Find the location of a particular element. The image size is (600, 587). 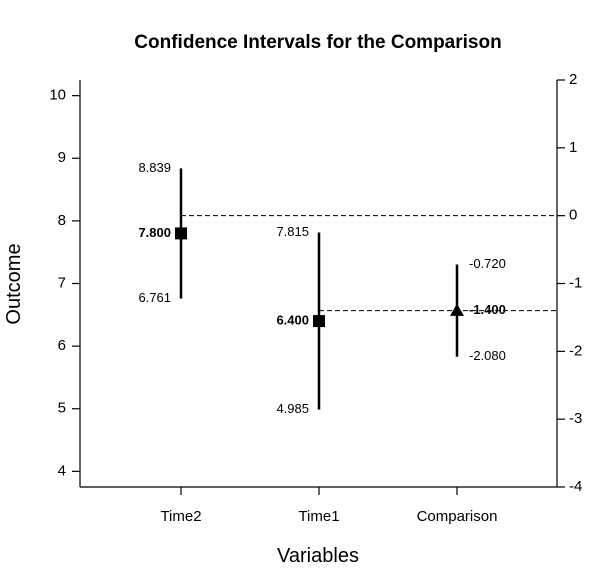

estimate-label: 6.400 is located at coordinates (292, 320).